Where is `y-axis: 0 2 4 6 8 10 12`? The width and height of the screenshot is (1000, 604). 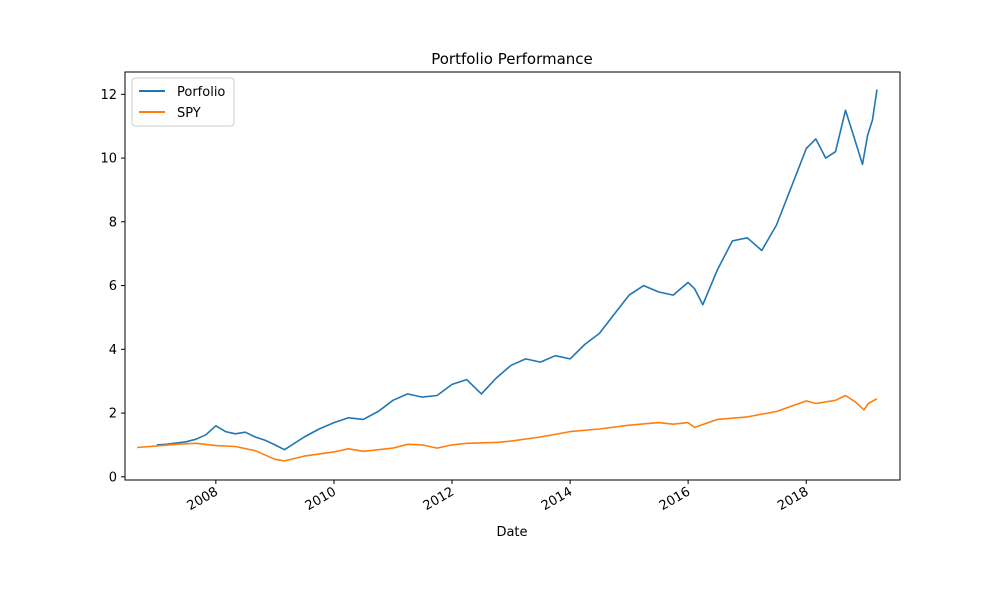
y-axis: 0 2 4 6 8 10 12 is located at coordinates (112, 286).